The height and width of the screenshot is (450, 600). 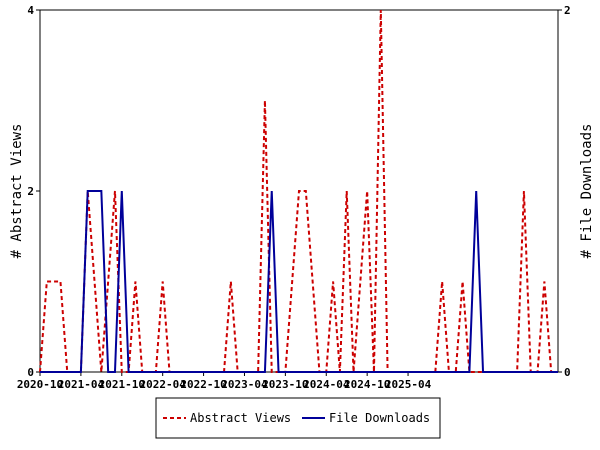 I want to click on y-tick-label-right: 2, so click(x=567, y=10).